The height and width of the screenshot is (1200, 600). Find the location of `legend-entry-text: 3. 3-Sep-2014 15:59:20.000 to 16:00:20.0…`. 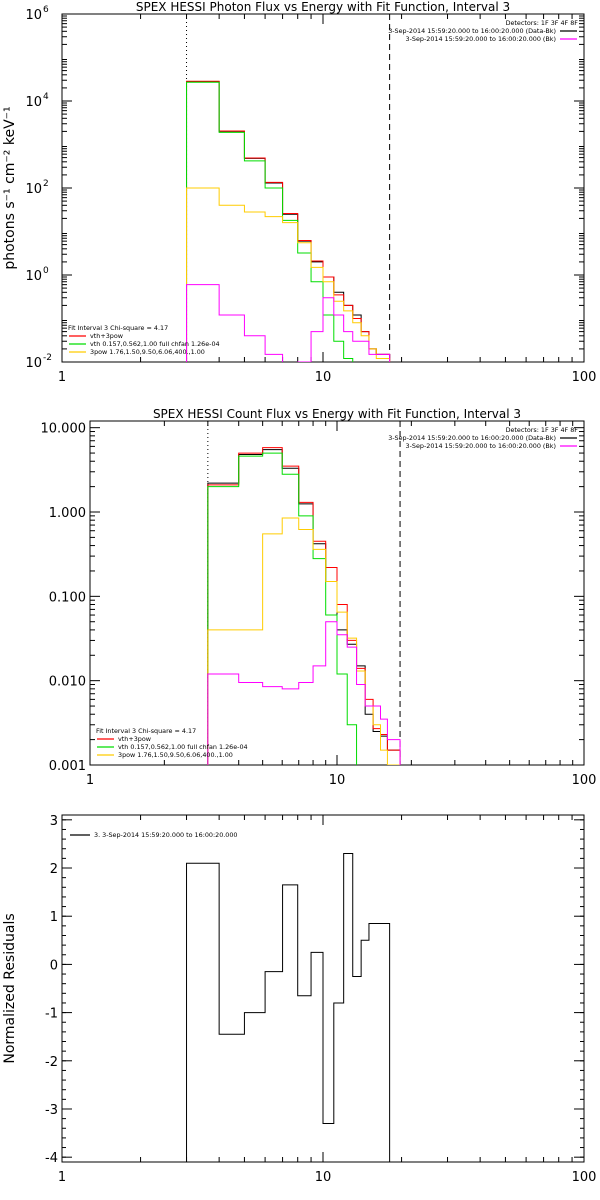

legend-entry-text: 3. 3-Sep-2014 15:59:20.000 to 16:00:20.0… is located at coordinates (166, 835).